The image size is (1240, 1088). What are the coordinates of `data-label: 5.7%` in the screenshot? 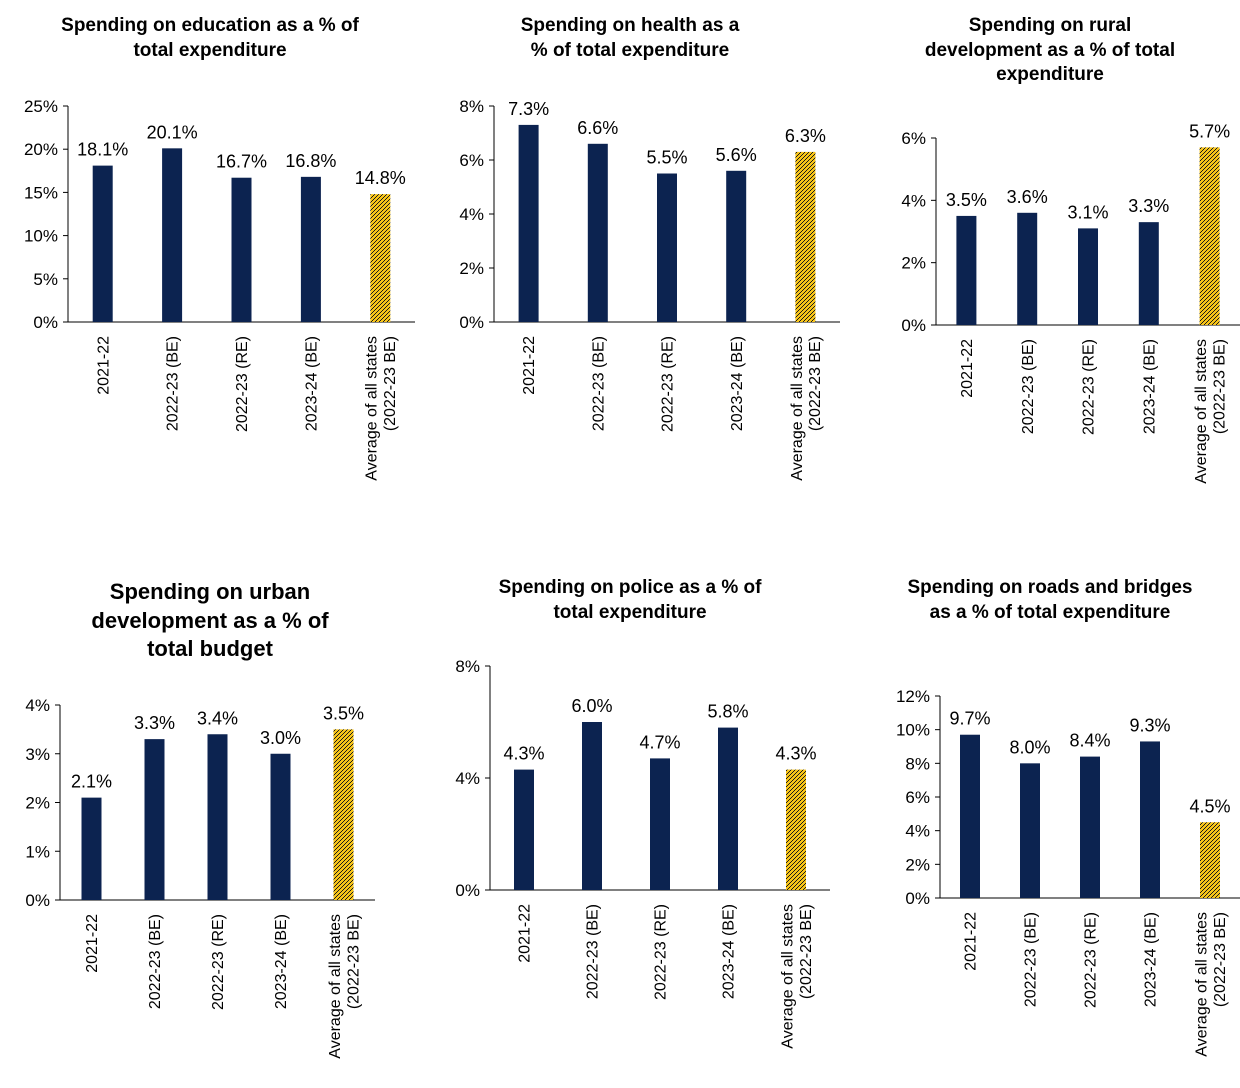 It's located at (1209, 131).